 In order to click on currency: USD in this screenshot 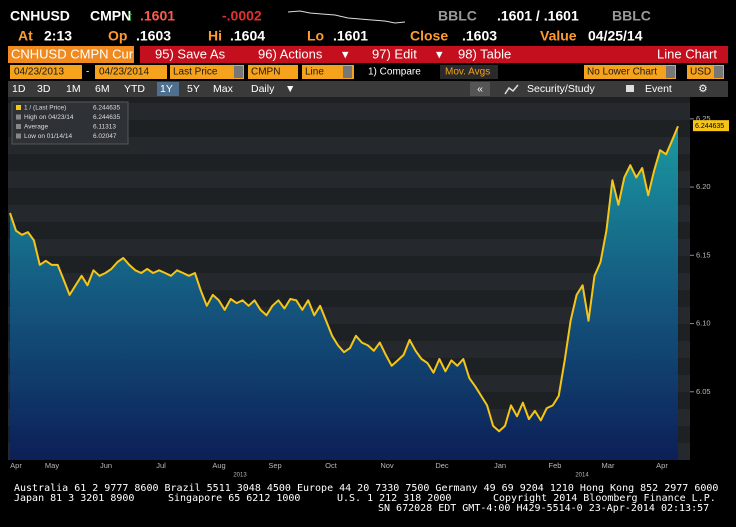, I will do `click(700, 72)`.